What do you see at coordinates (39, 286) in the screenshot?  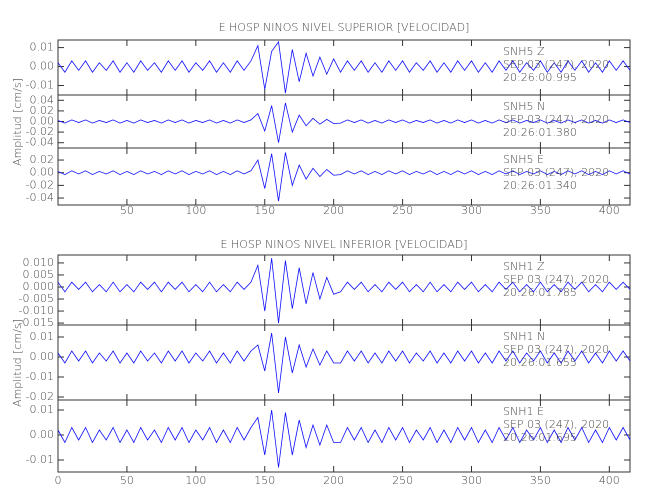 I see `y-tick-label: 0.000` at bounding box center [39, 286].